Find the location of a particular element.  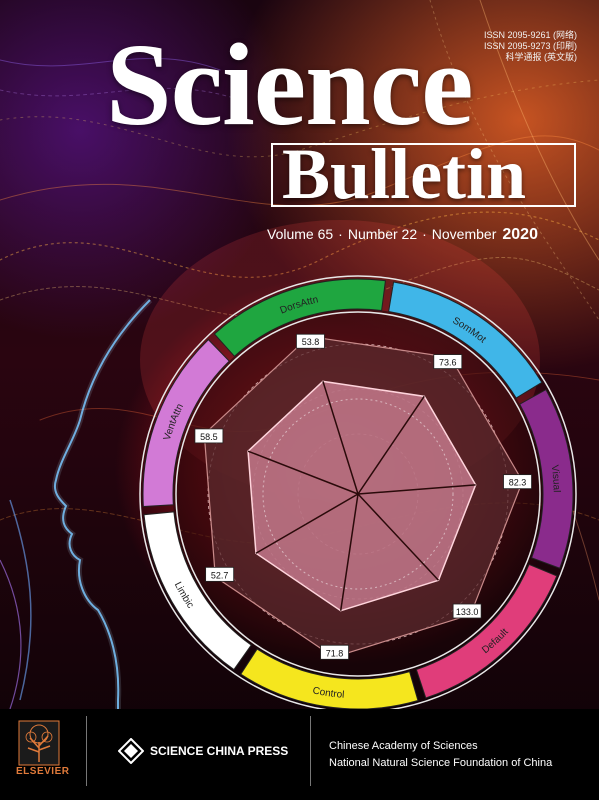

svg-text: 53.8 is located at coordinates (311, 342).